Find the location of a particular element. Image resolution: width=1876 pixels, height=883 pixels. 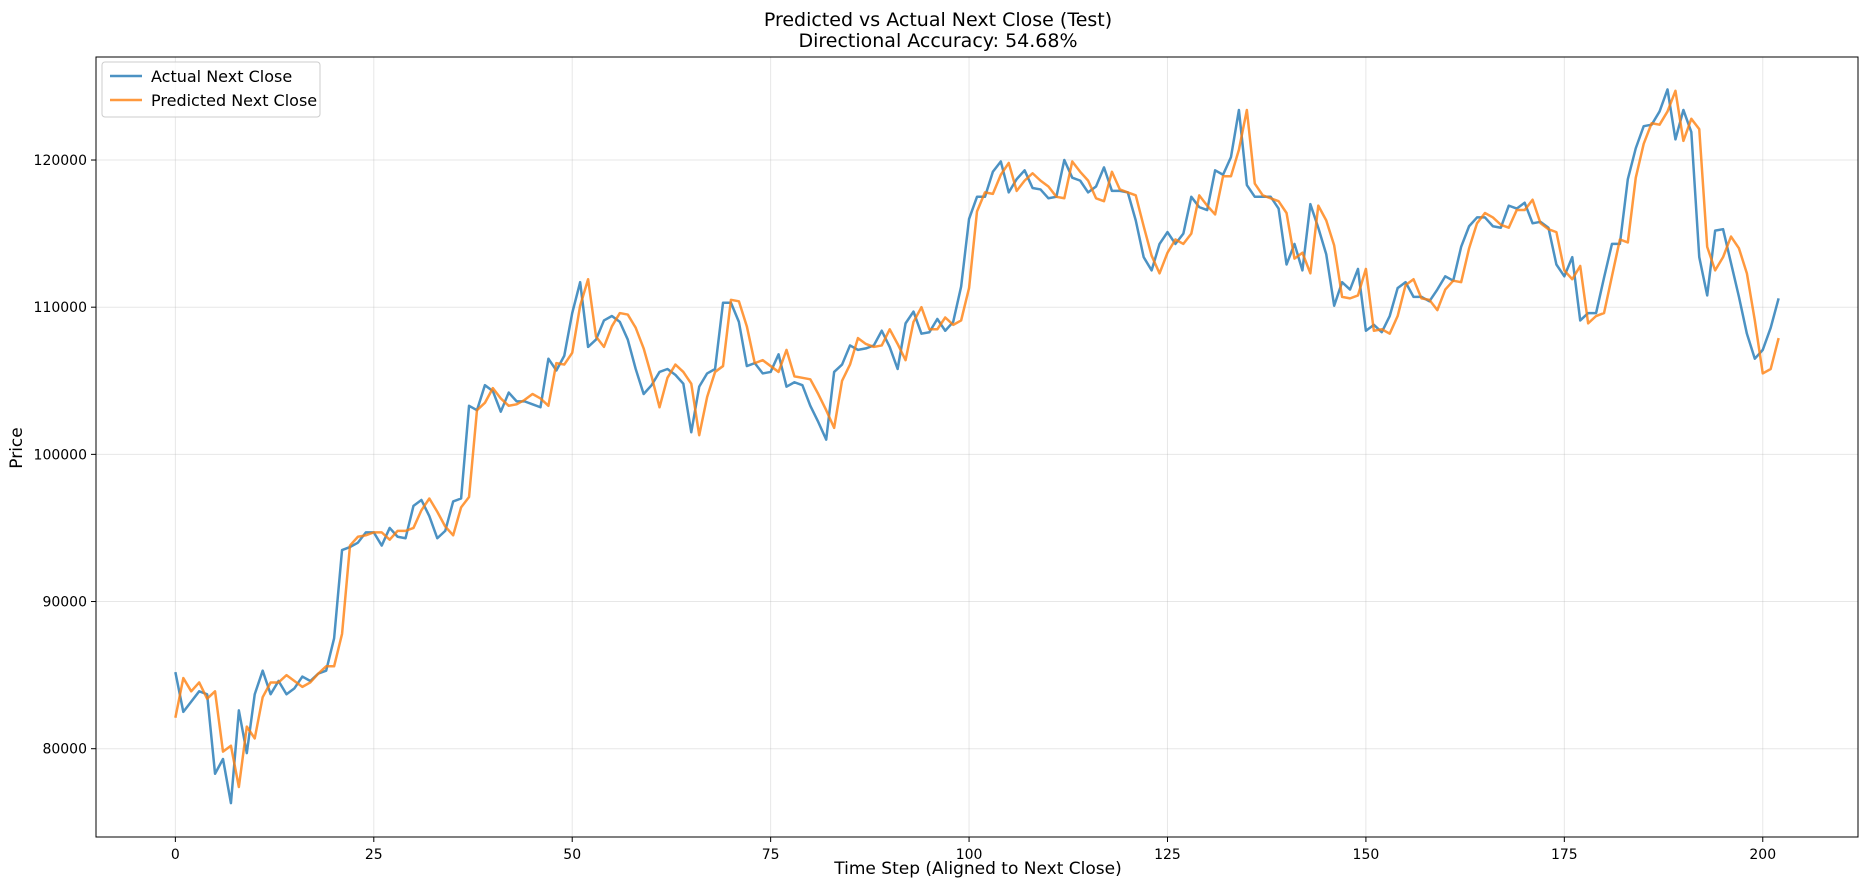

legend-box is located at coordinates (211, 89).